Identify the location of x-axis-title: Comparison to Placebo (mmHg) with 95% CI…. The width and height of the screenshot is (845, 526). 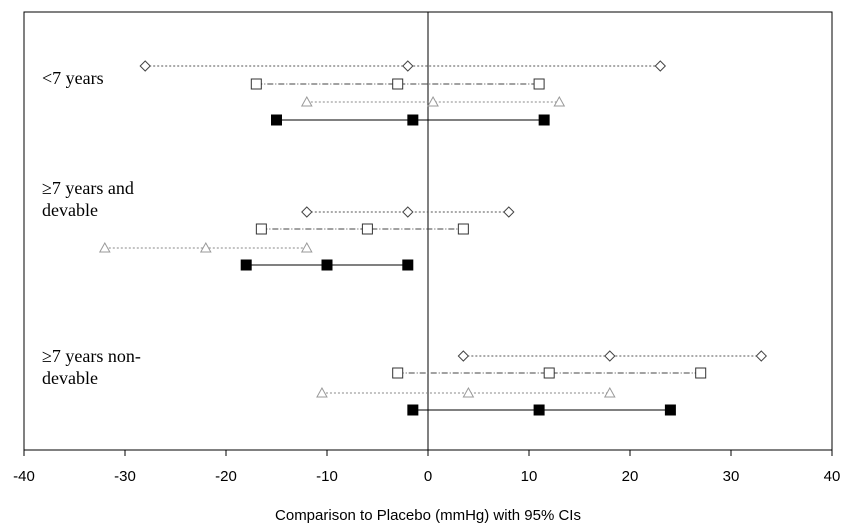
(428, 515).